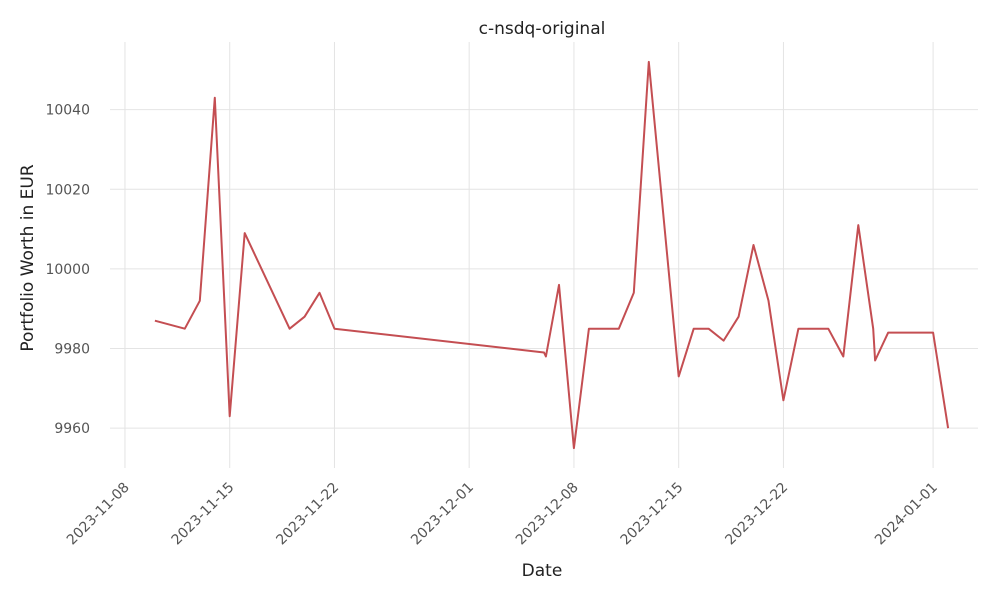 The image size is (1000, 600). What do you see at coordinates (203, 514) in the screenshot?
I see `x-tick-label: 2023-11-15` at bounding box center [203, 514].